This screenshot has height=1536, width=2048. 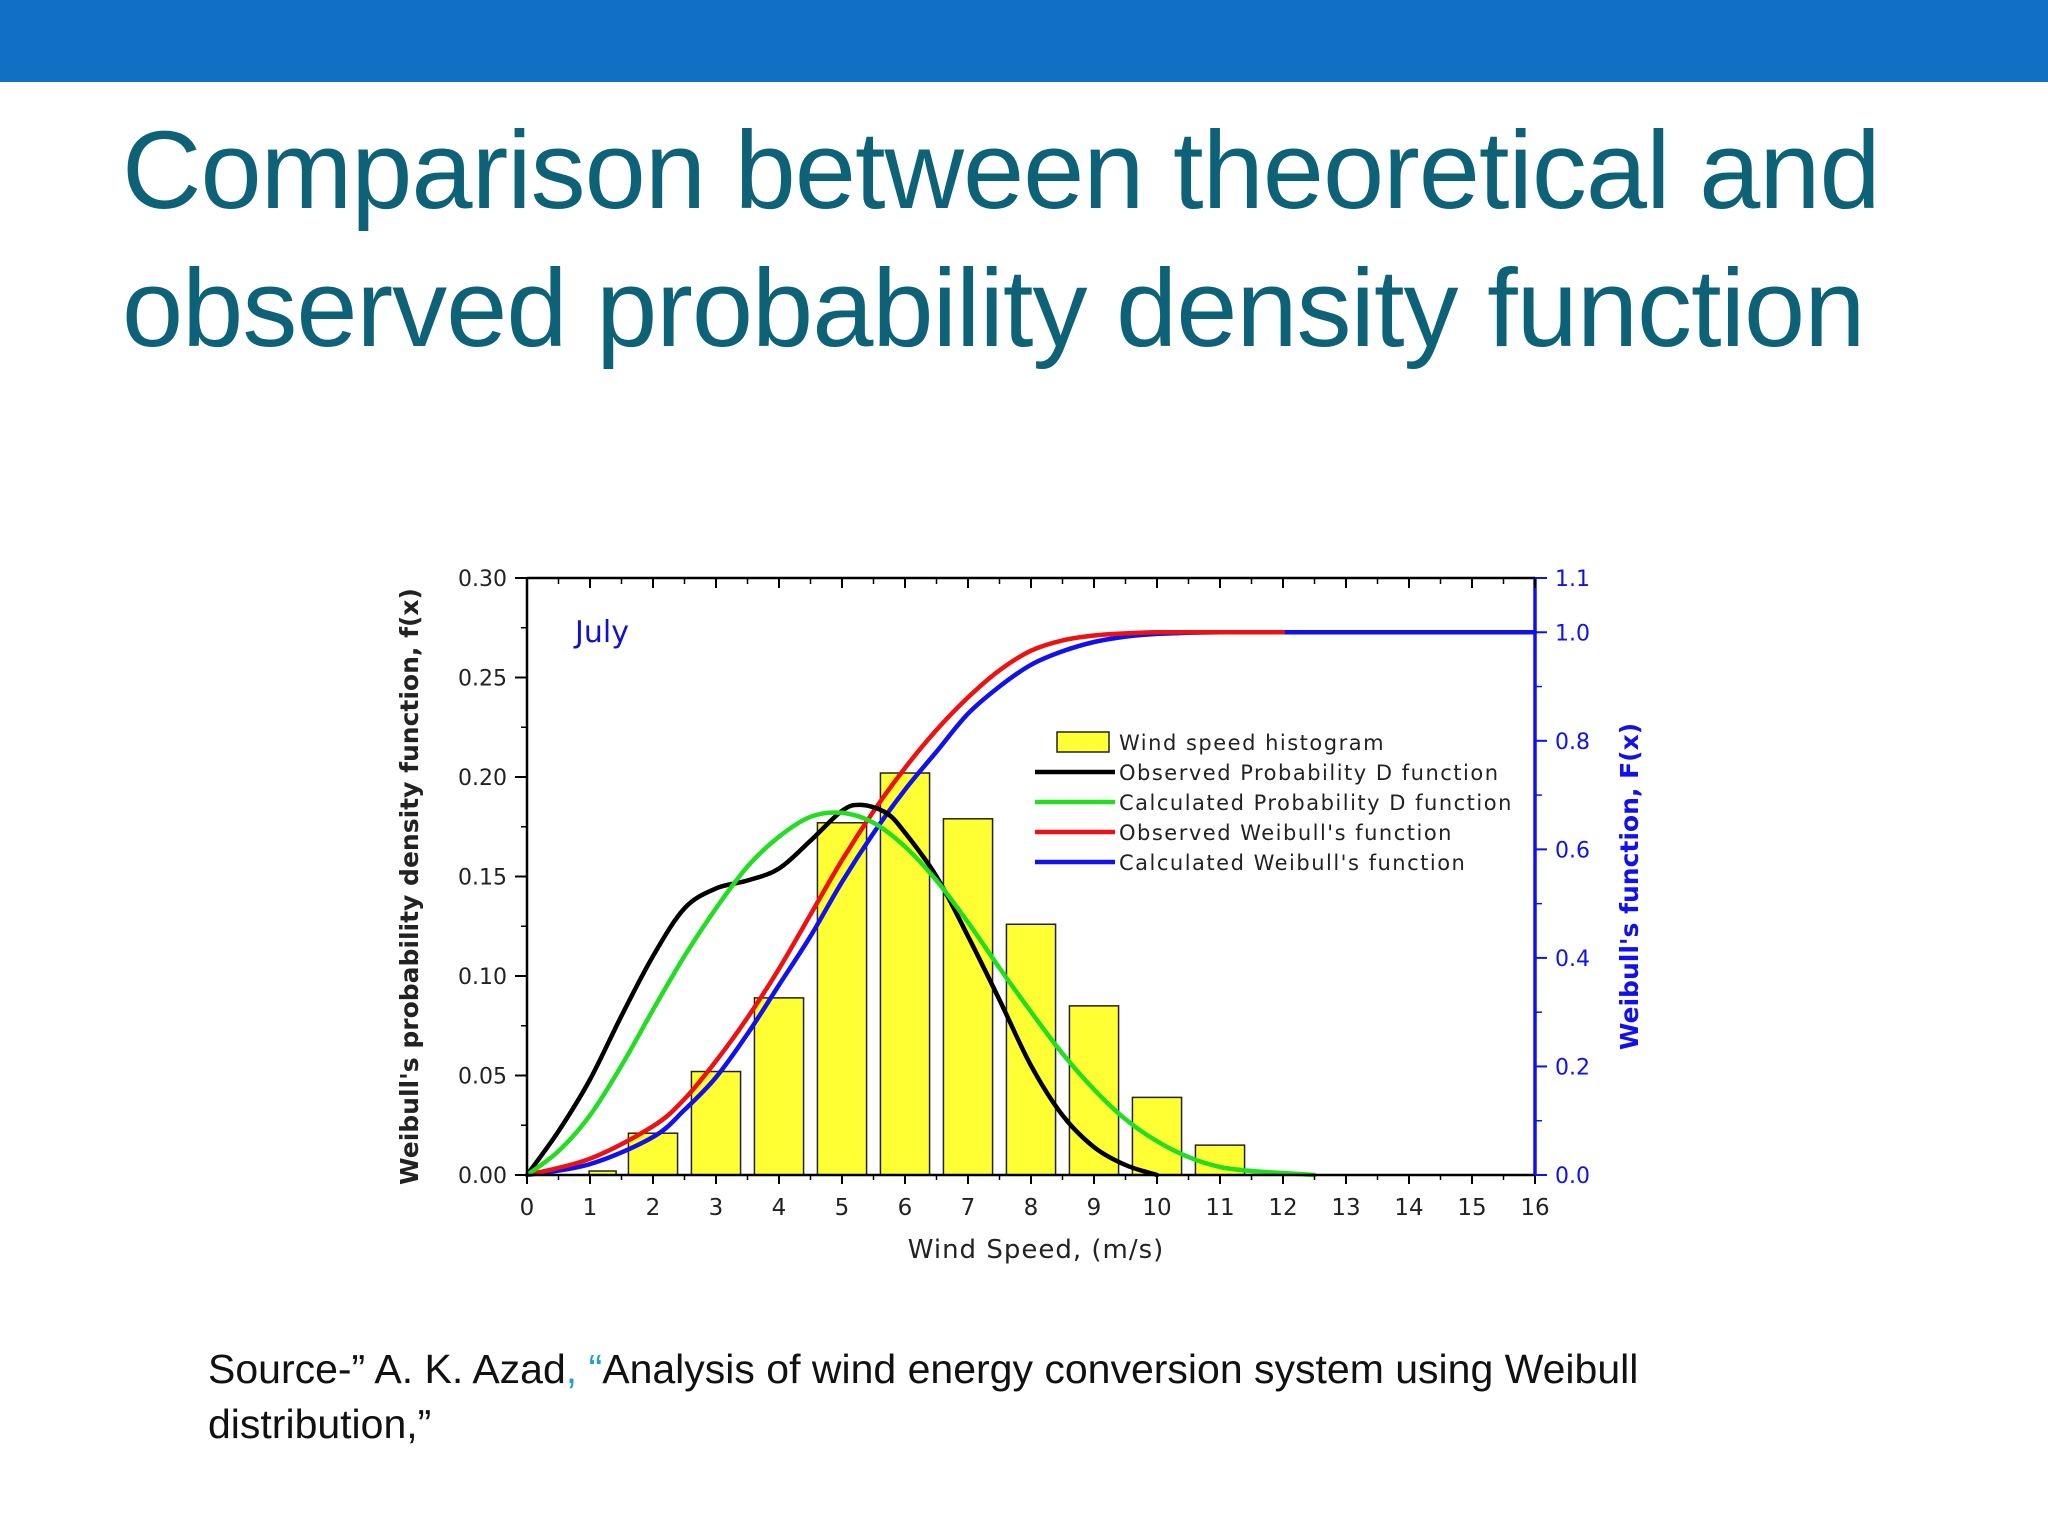 I want to click on title-line-2: observed probability density function, so click(x=993, y=308).